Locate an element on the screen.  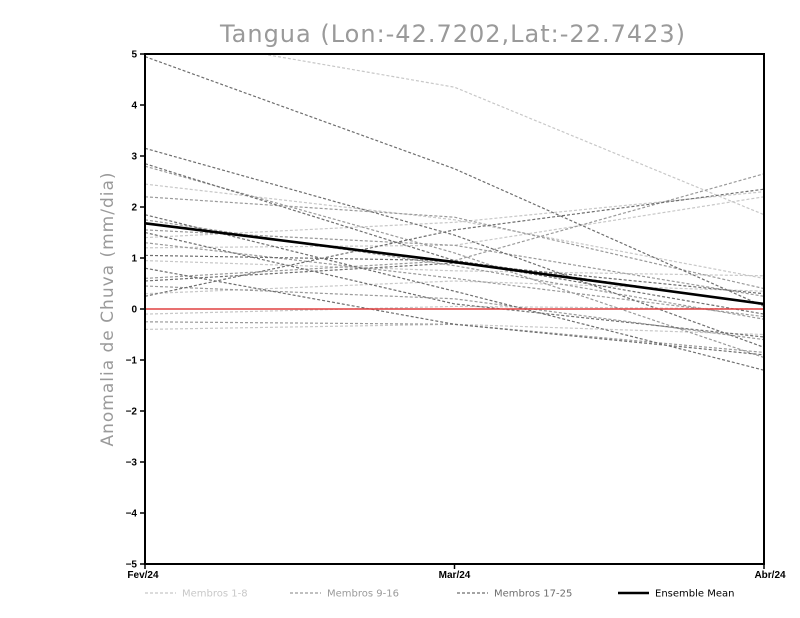
y-tick-label: −5 is located at coordinates (132, 565).